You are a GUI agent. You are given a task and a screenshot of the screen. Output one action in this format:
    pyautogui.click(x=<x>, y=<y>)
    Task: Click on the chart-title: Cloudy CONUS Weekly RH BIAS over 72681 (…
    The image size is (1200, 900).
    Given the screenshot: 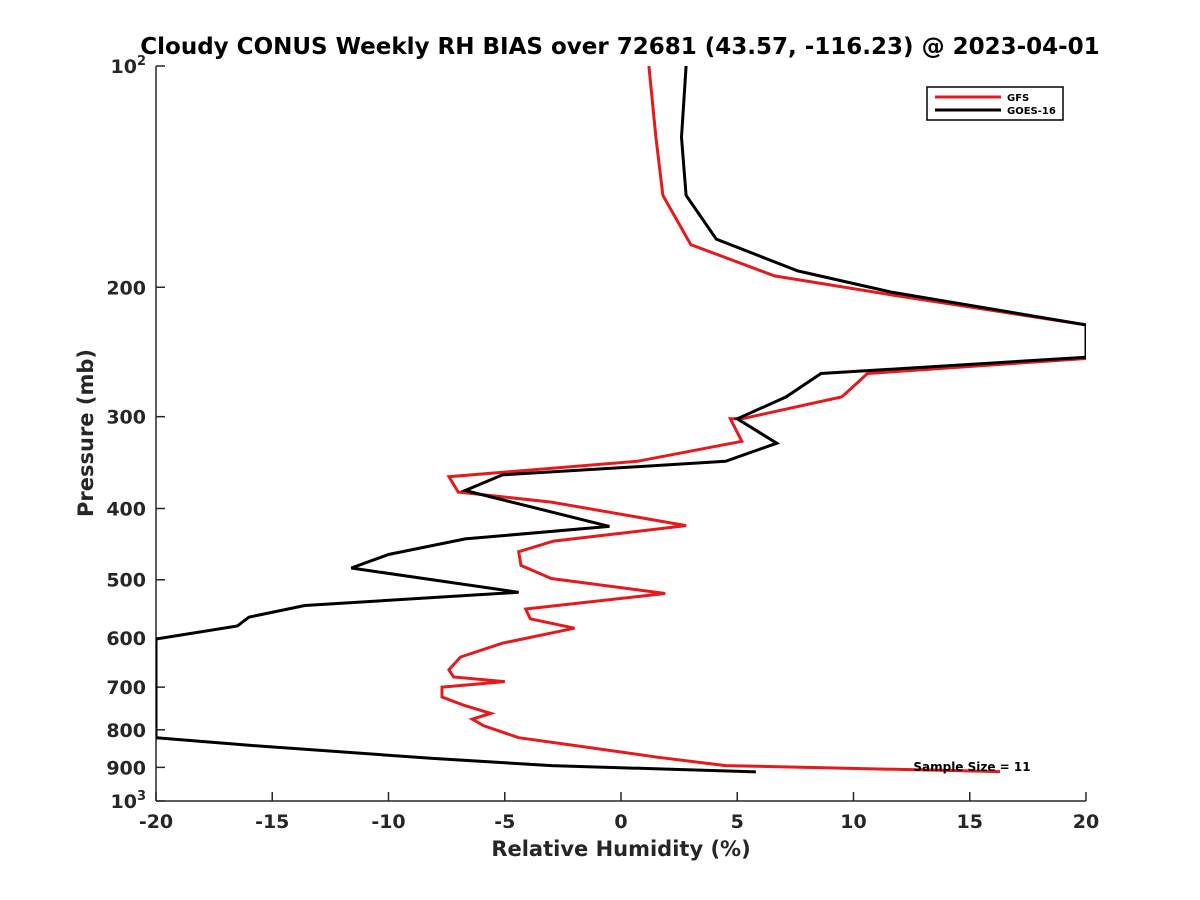 What is the action you would take?
    pyautogui.click(x=619, y=47)
    